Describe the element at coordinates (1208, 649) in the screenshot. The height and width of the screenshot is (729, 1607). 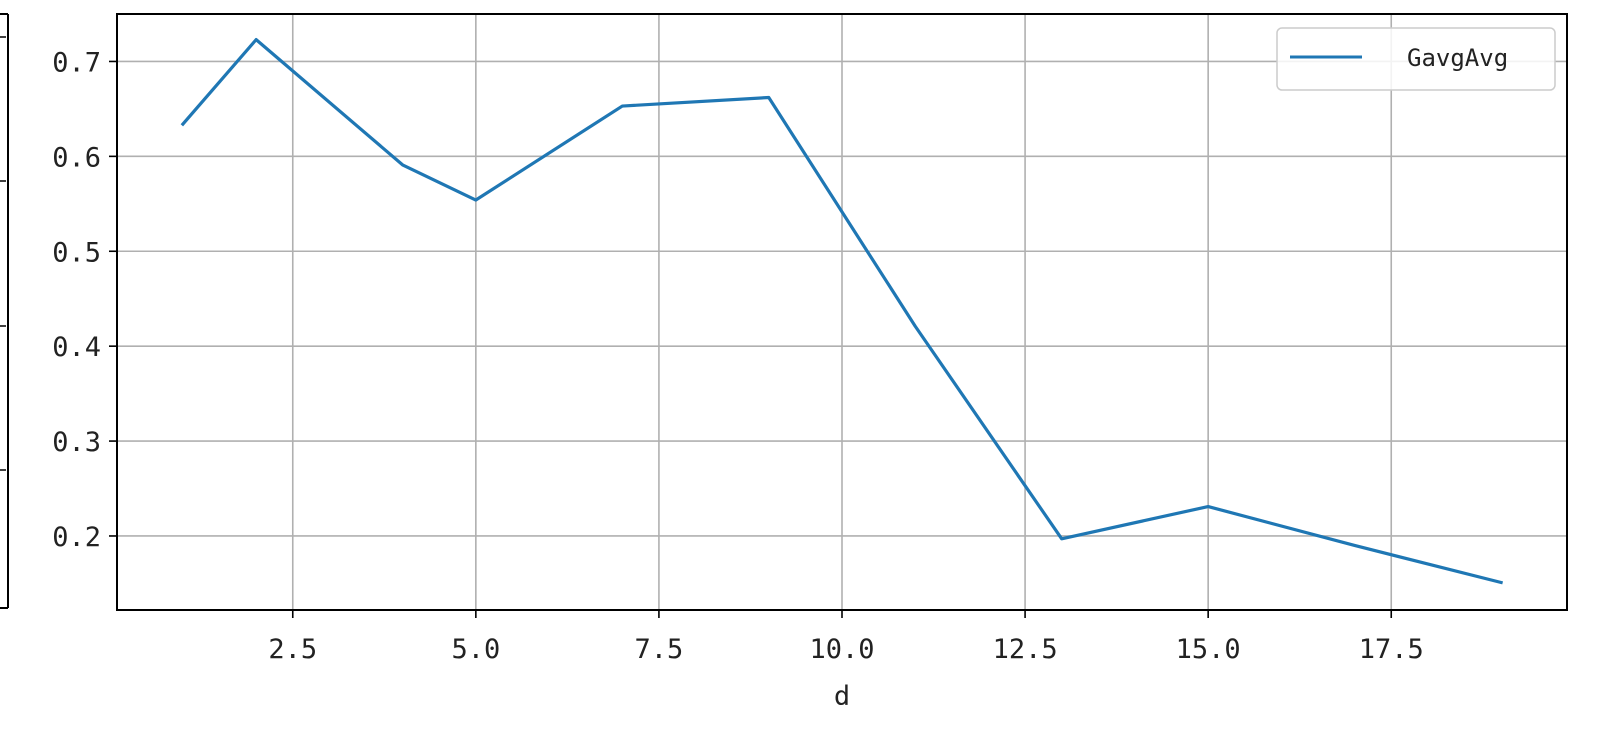
I see `x-tick-label: 15.0` at that location.